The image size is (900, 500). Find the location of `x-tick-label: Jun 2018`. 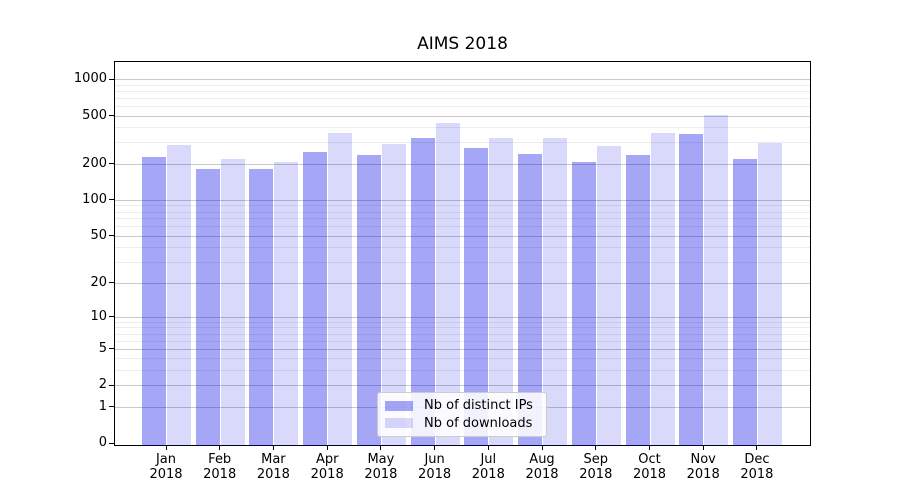

x-tick-label: Jun 2018 is located at coordinates (435, 467).